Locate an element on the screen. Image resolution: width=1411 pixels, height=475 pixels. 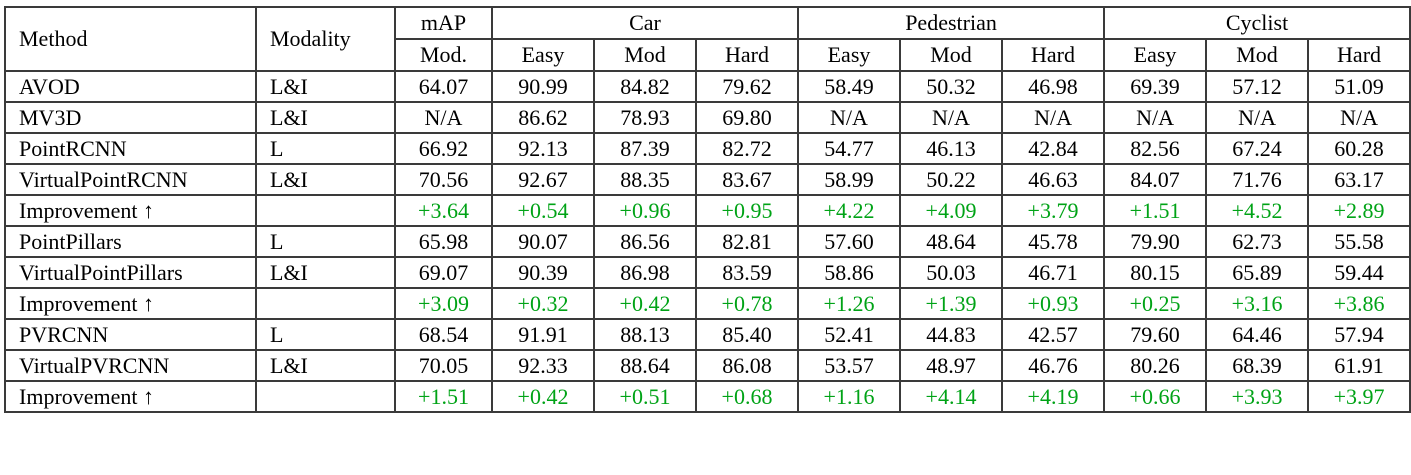
value-cell: 90.07 is located at coordinates (543, 241).